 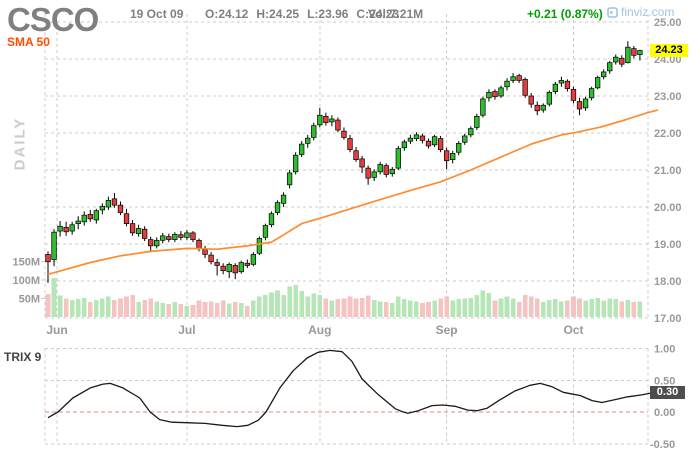 What do you see at coordinates (344, 297) in the screenshot?
I see `volume-bars` at bounding box center [344, 297].